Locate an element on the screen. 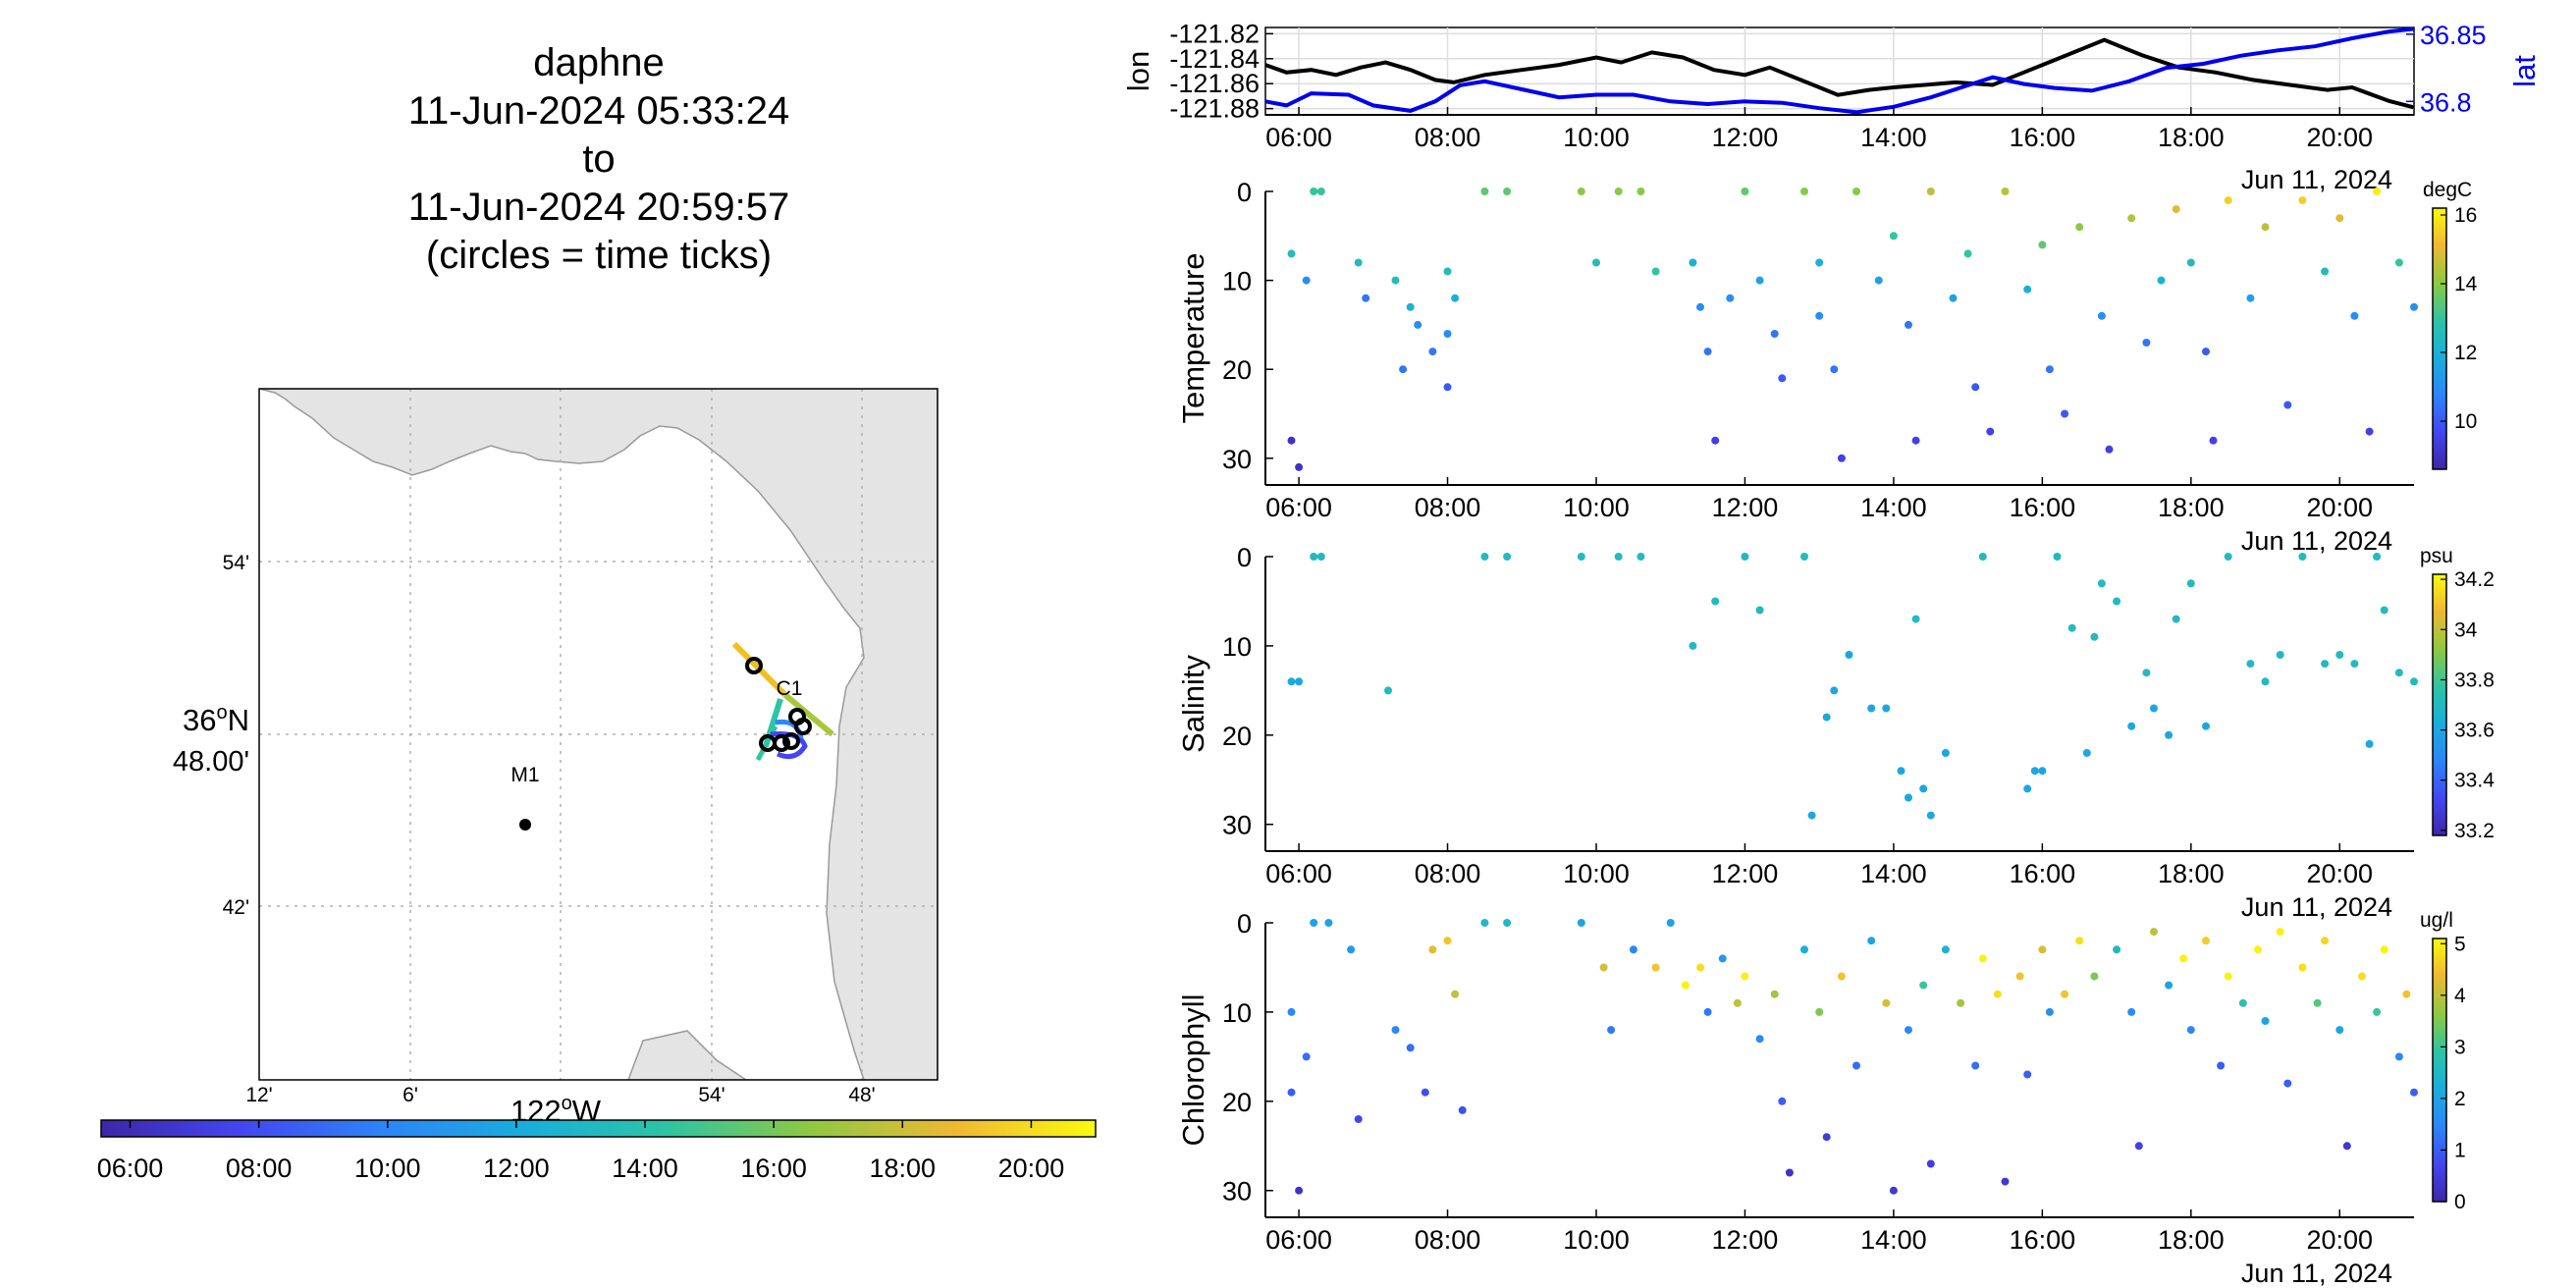 This screenshot has height=1288, width=2576. map-lat-tick-42: 42' is located at coordinates (236, 907).